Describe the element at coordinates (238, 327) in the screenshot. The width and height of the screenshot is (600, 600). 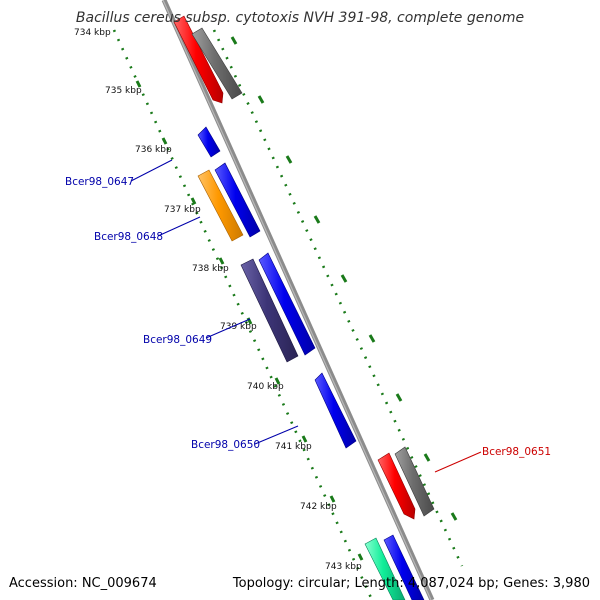
I see `tick-label-739: 739 kbp` at that location.